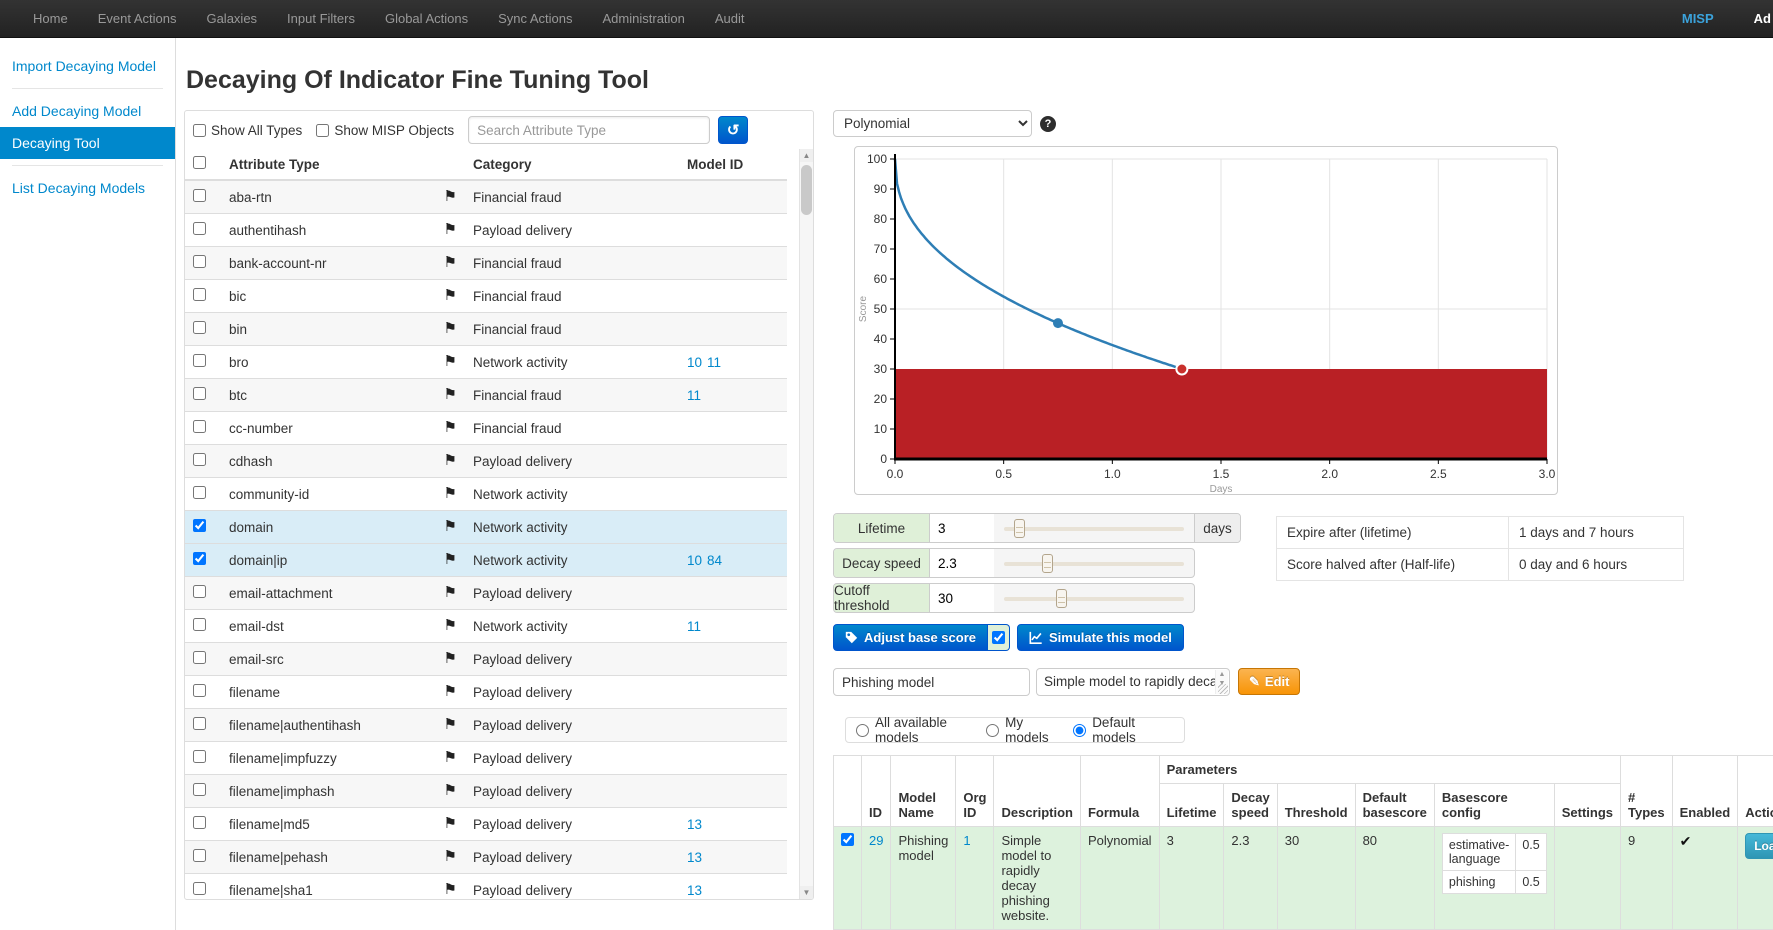 Image resolution: width=1773 pixels, height=930 pixels. Describe the element at coordinates (238, 296) in the screenshot. I see `attribute-type-label: bic` at that location.